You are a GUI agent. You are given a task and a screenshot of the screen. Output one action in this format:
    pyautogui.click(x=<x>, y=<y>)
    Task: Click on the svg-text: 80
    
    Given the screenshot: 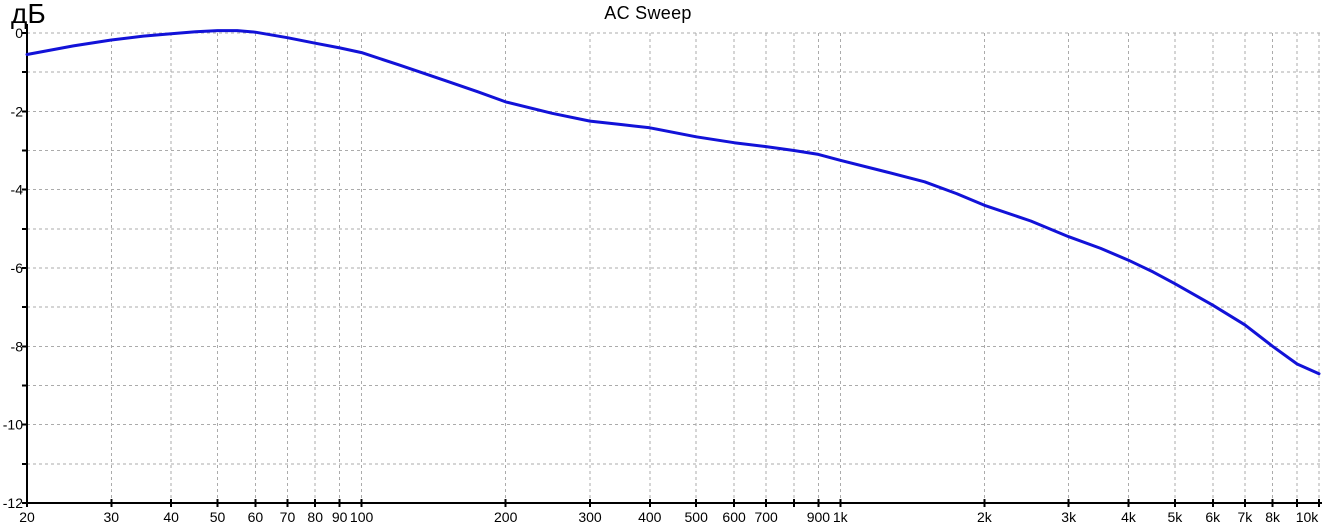 What is the action you would take?
    pyautogui.click(x=315, y=517)
    